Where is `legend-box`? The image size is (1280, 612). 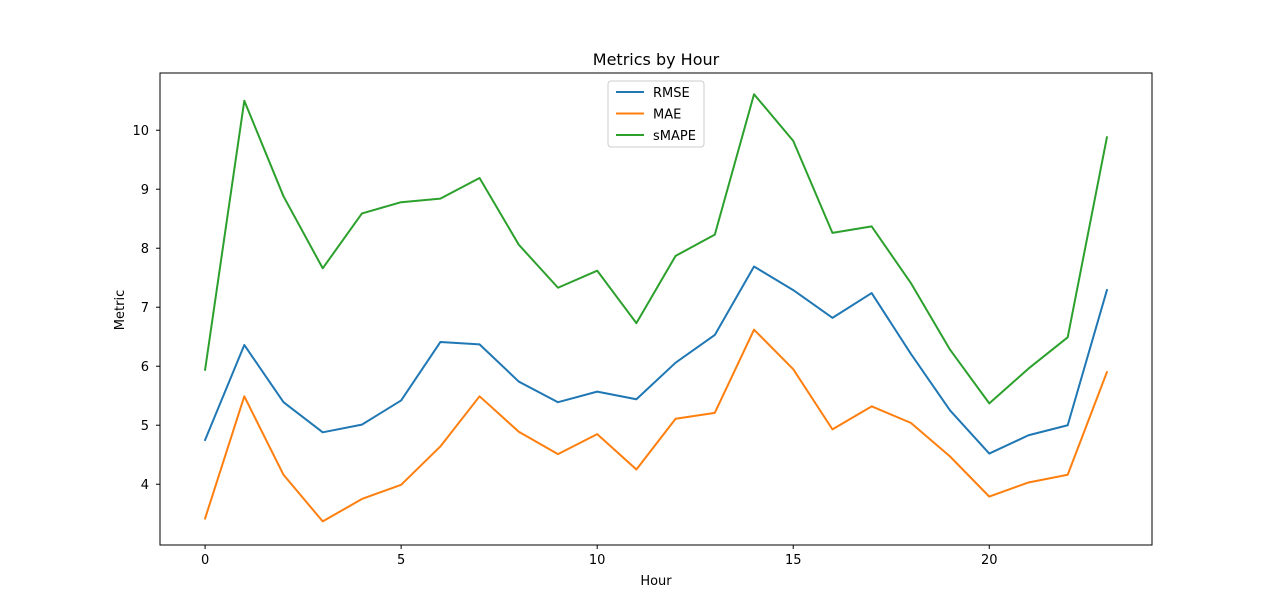
legend-box is located at coordinates (656, 114).